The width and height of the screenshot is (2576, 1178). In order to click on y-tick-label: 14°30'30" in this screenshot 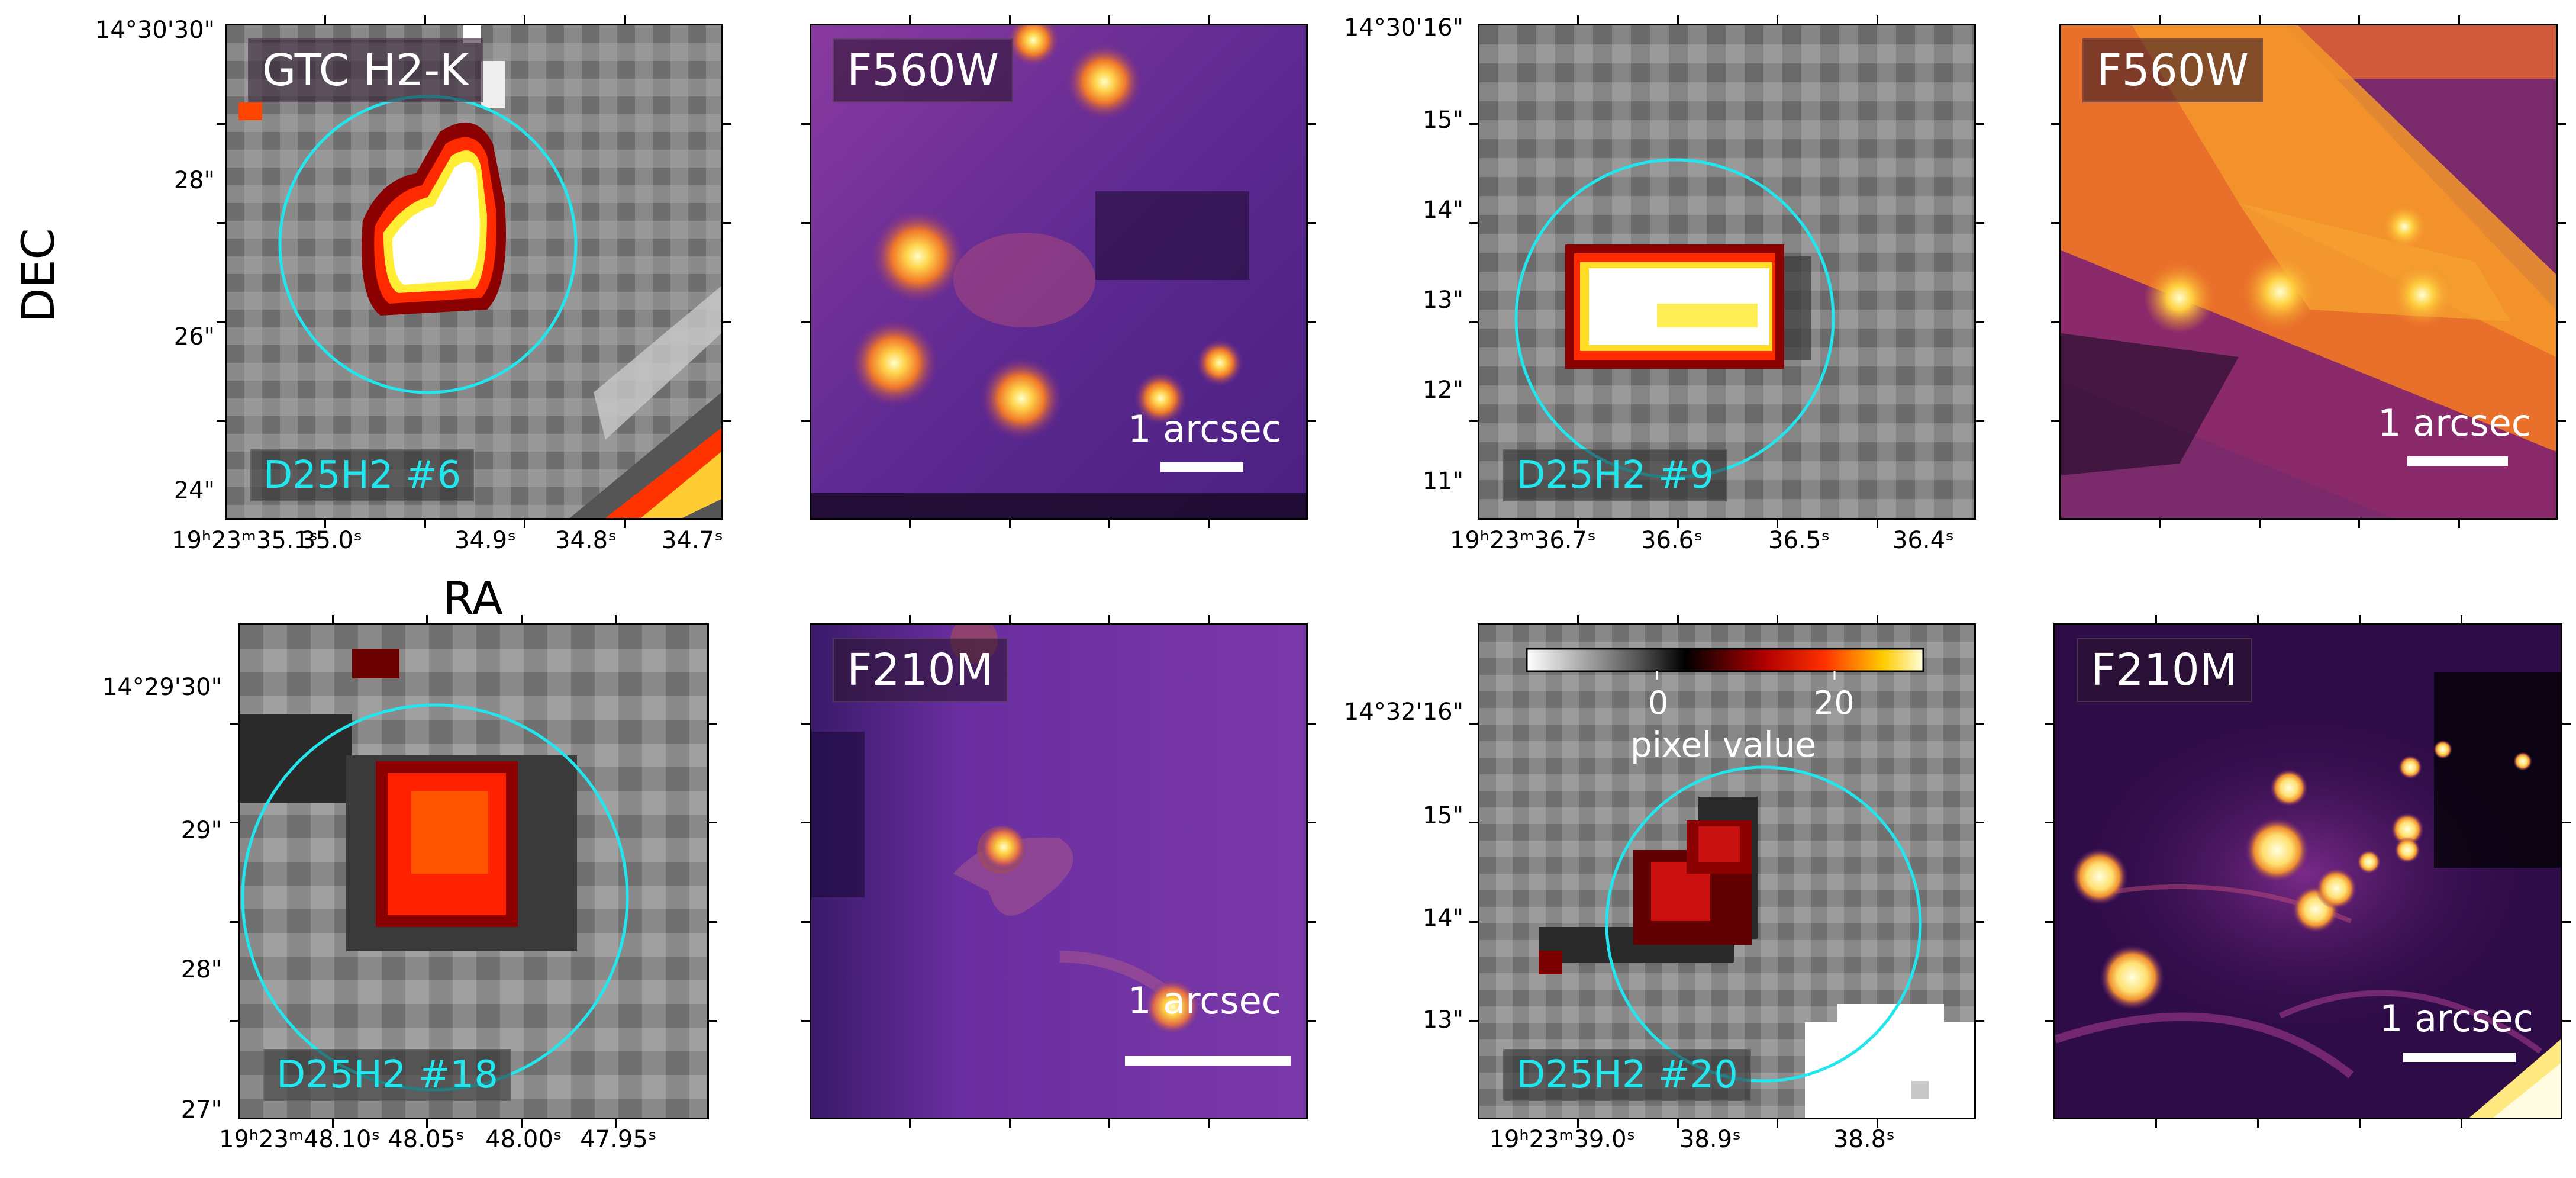, I will do `click(155, 30)`.